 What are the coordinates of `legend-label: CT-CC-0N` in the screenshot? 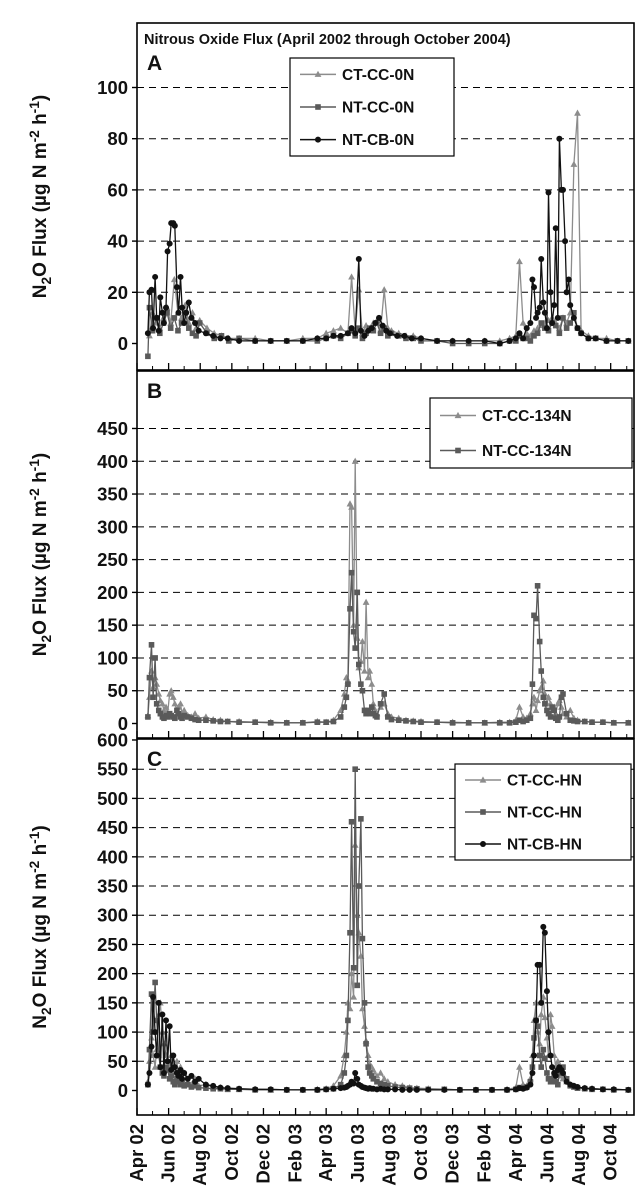 It's located at (378, 75).